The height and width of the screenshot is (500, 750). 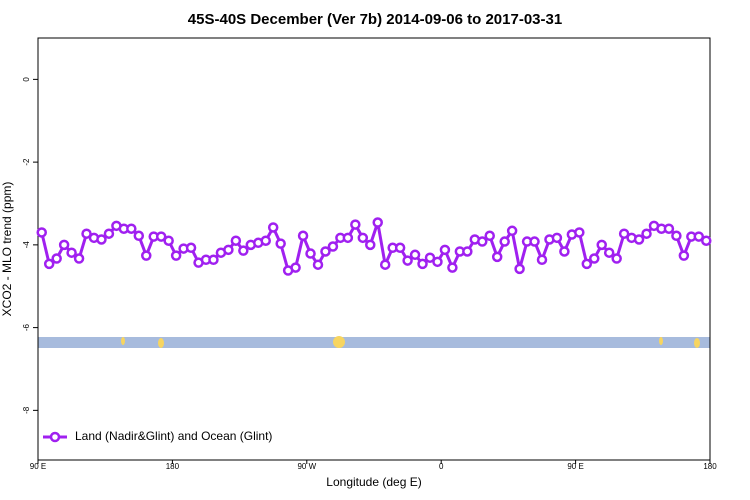 I want to click on surface-band, so click(x=374, y=342).